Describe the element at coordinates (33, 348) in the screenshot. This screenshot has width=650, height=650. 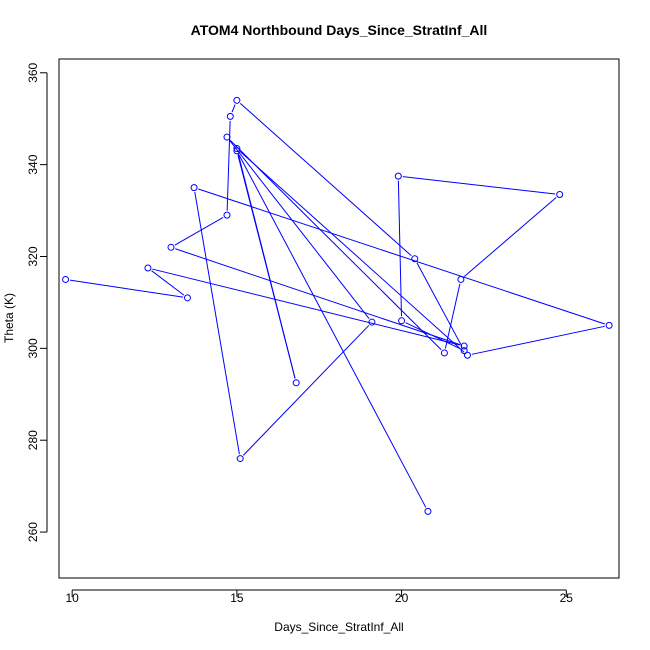
I see `y-tick-label: 300` at that location.